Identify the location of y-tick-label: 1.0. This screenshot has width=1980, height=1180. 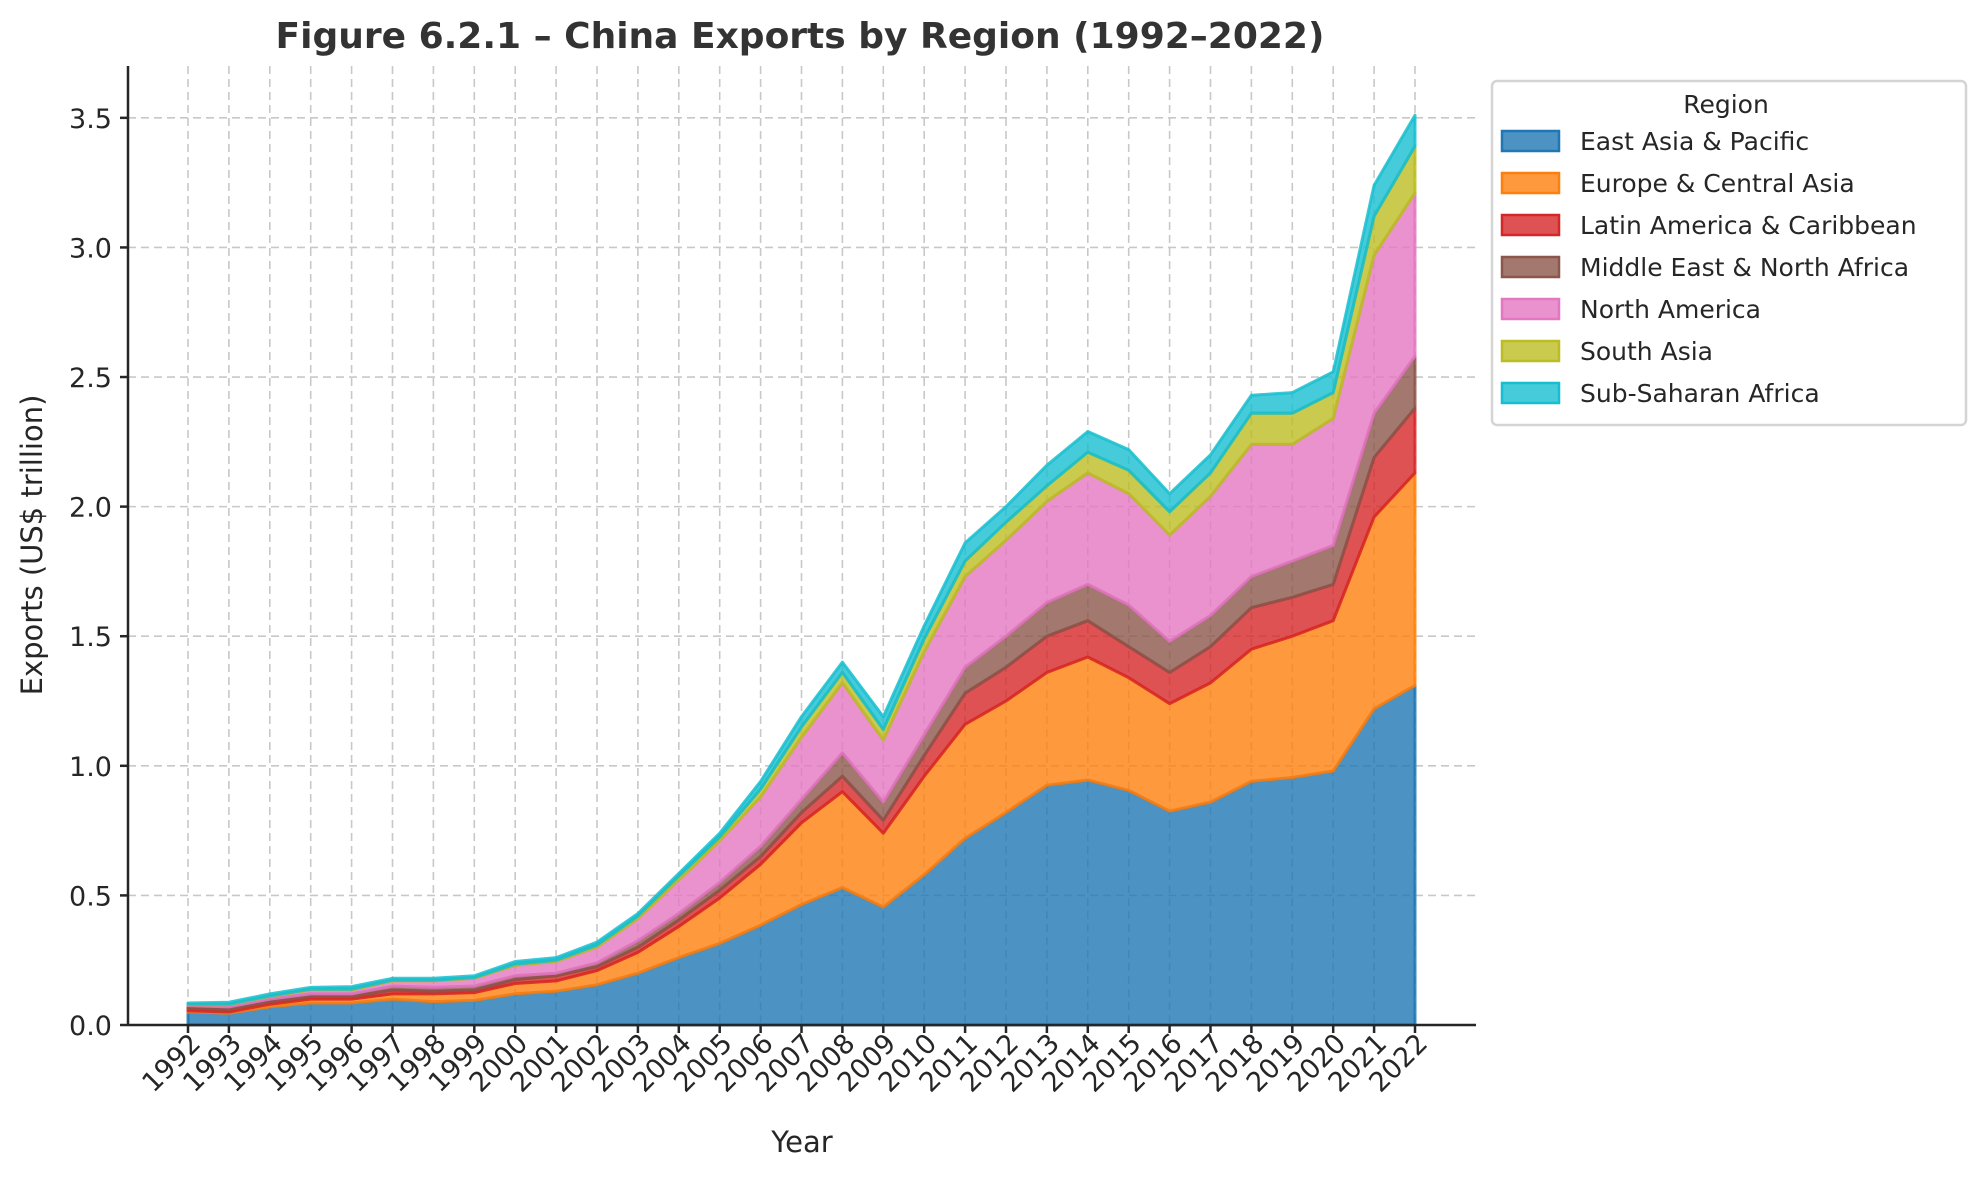
(90, 767).